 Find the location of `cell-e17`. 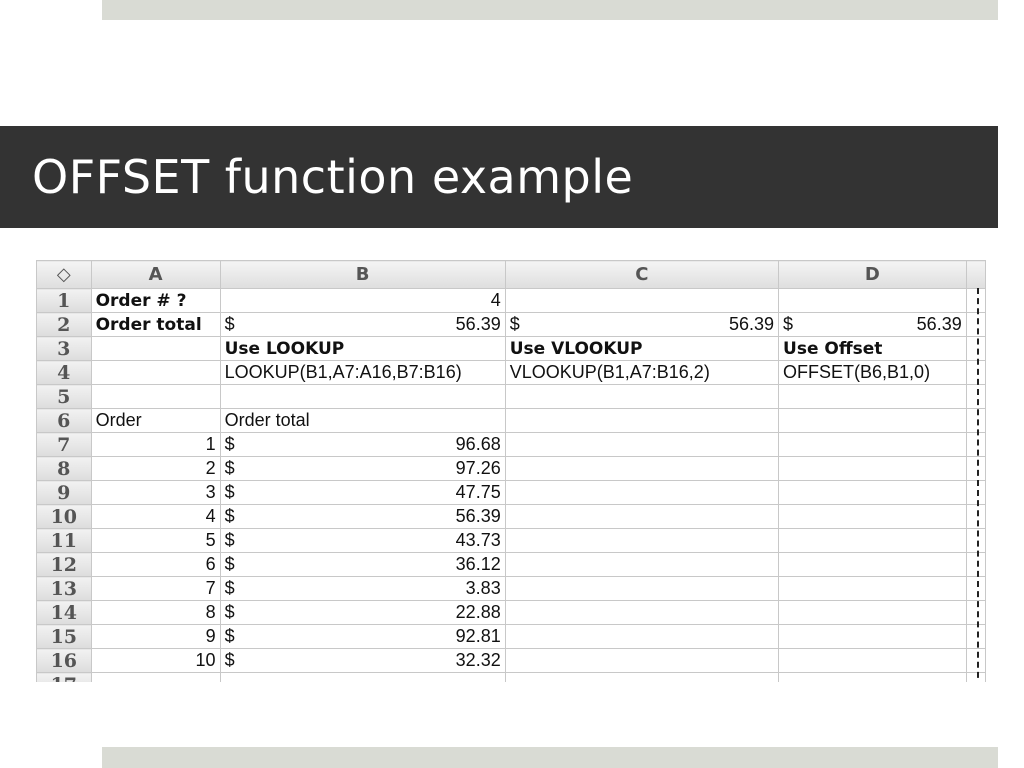

cell-e17 is located at coordinates (975, 677).